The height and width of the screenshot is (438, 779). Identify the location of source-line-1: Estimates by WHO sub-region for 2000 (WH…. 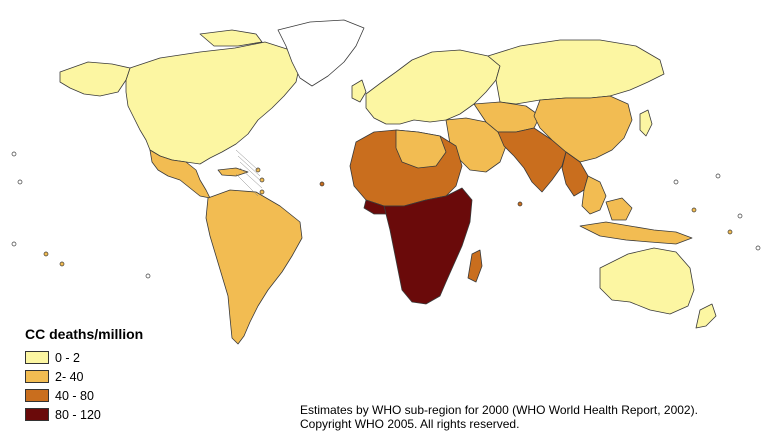
(499, 410).